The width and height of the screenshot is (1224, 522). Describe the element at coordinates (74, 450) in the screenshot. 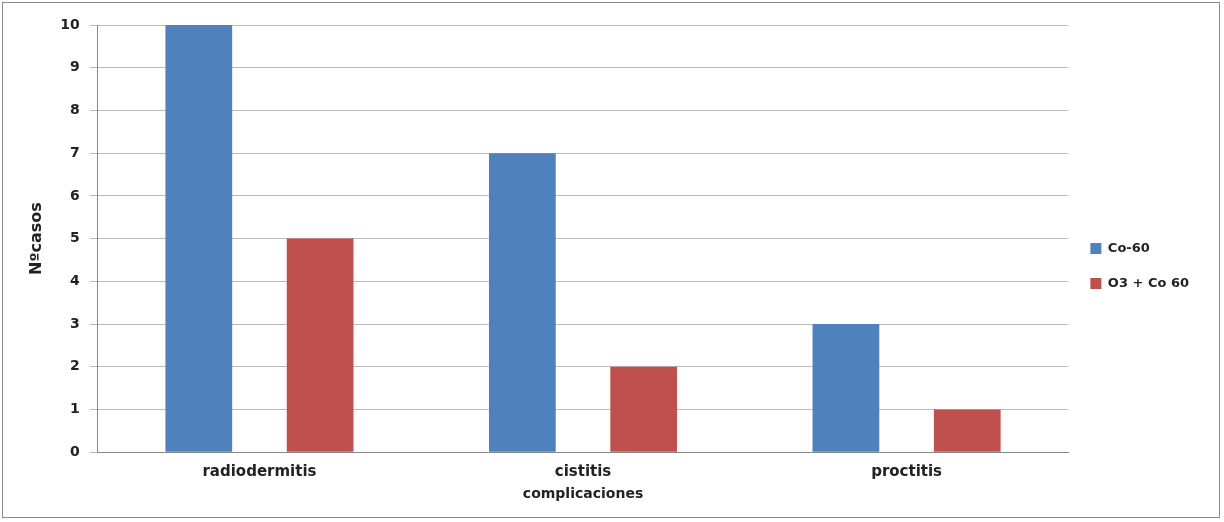

I see `y-tick-label: 0` at that location.